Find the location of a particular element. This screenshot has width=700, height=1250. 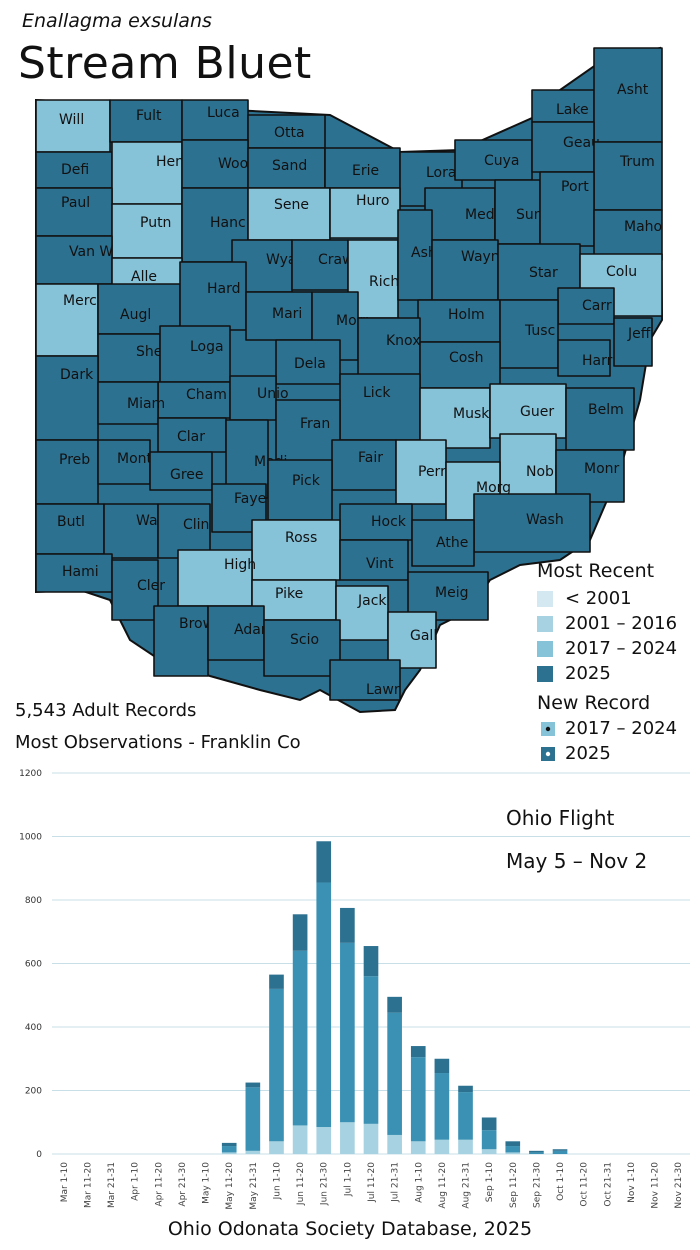

x-tick-label: Jul 1-10 is located at coordinates (348, 1179).